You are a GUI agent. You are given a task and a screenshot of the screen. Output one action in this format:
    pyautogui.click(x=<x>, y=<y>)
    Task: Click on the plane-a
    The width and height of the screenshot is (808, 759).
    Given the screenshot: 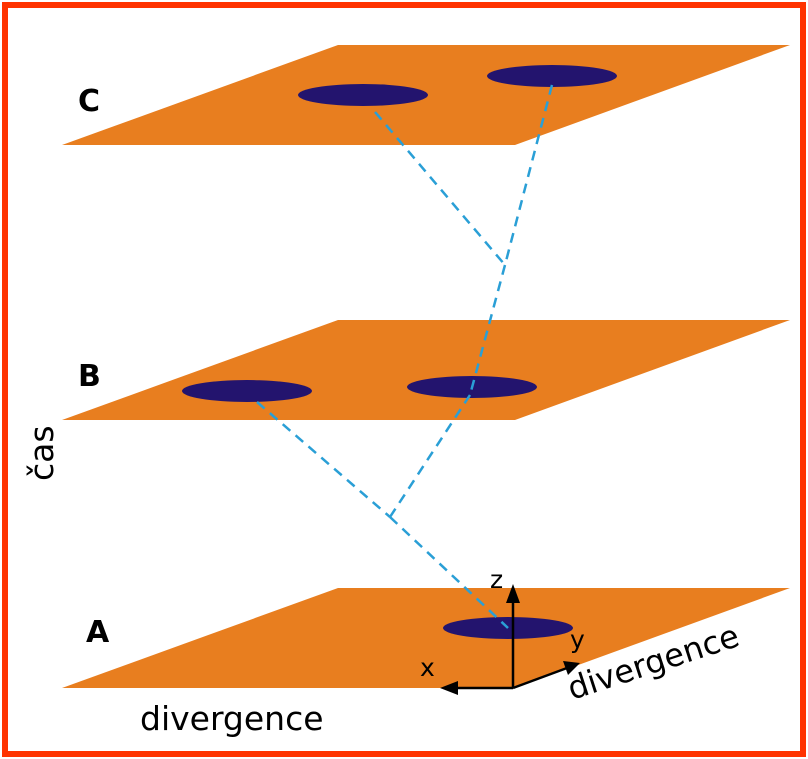 What is the action you would take?
    pyautogui.click(x=426, y=638)
    